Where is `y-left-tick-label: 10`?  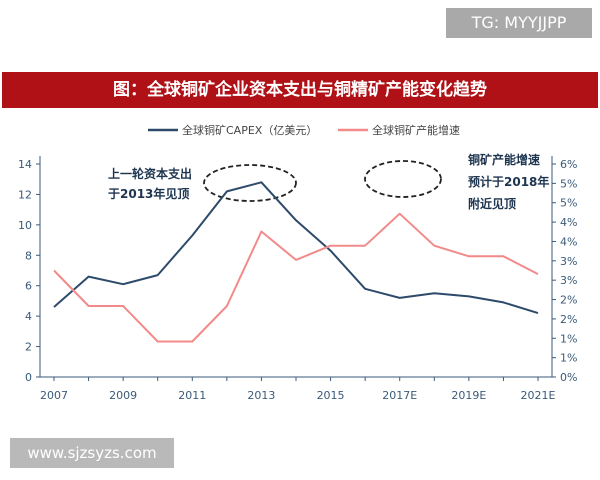 y-left-tick-label: 10 is located at coordinates (25, 225).